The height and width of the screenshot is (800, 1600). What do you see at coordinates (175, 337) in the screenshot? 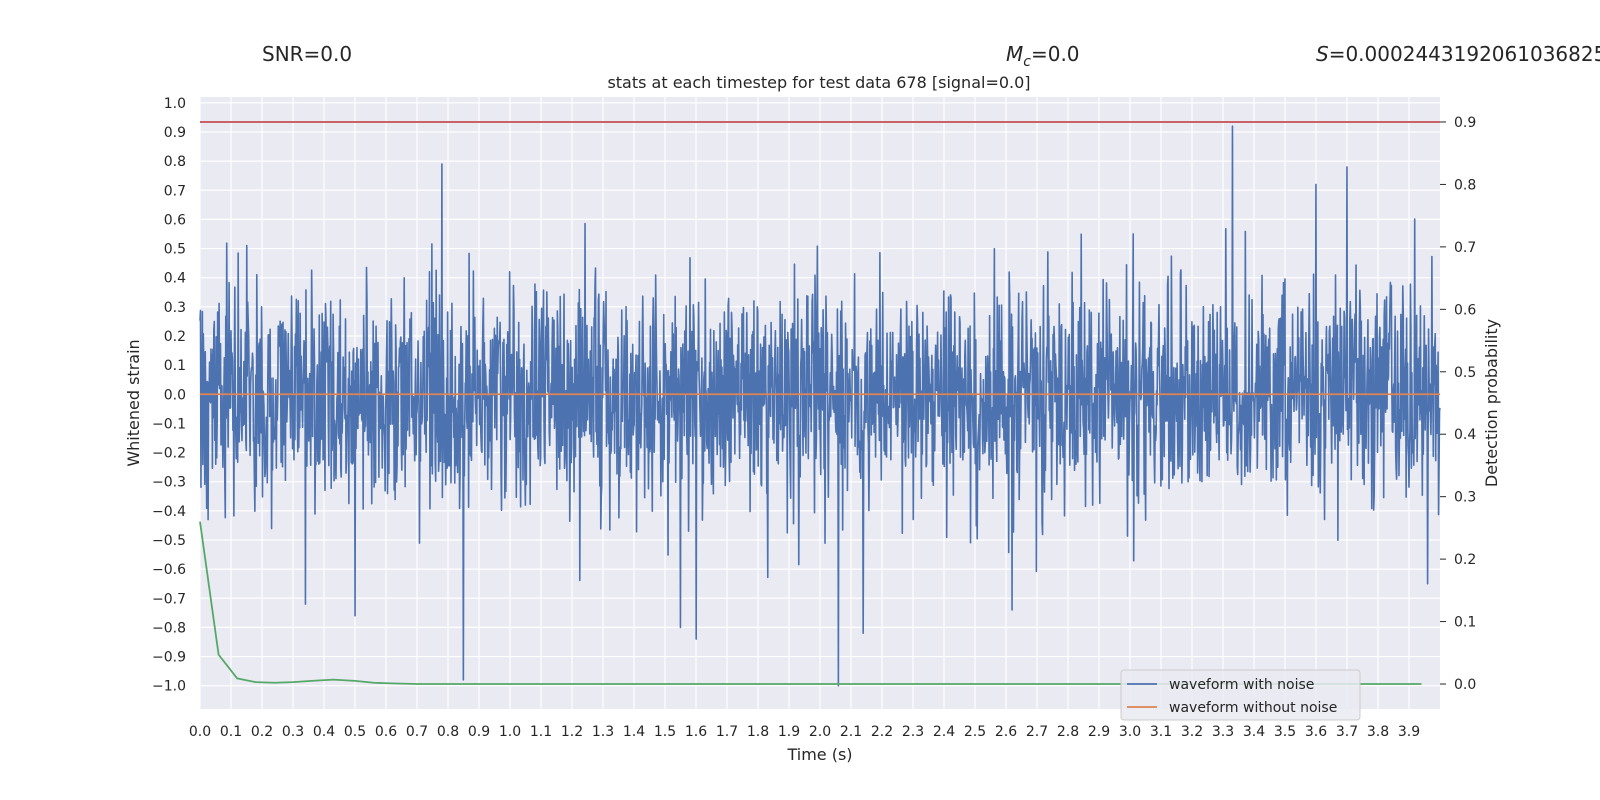
I see `y-left-tick-label-8: 0.2` at bounding box center [175, 337].